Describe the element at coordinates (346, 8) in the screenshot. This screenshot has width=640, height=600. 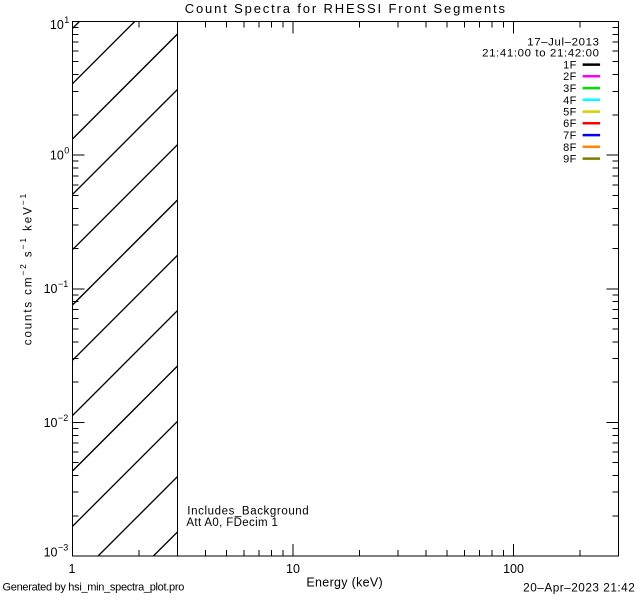
I see `svg-text:Count Spectra for RHESSI Front: Count Spectra for RHESSI Front Segments` at that location.